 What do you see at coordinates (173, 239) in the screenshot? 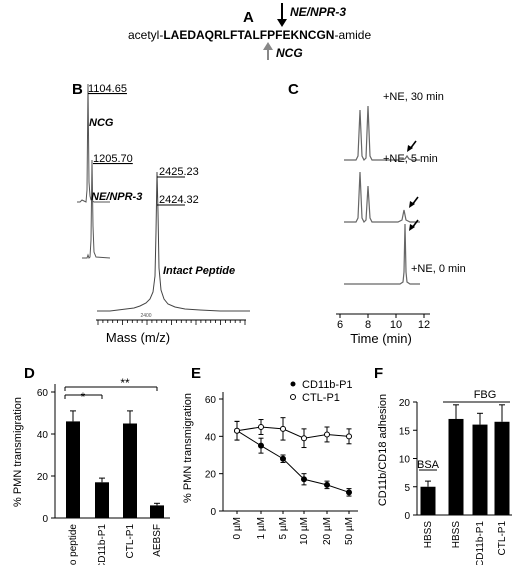
I see `spectrum-intact-peptide: 2425.23 2424.32 Intact Peptide` at bounding box center [173, 239].